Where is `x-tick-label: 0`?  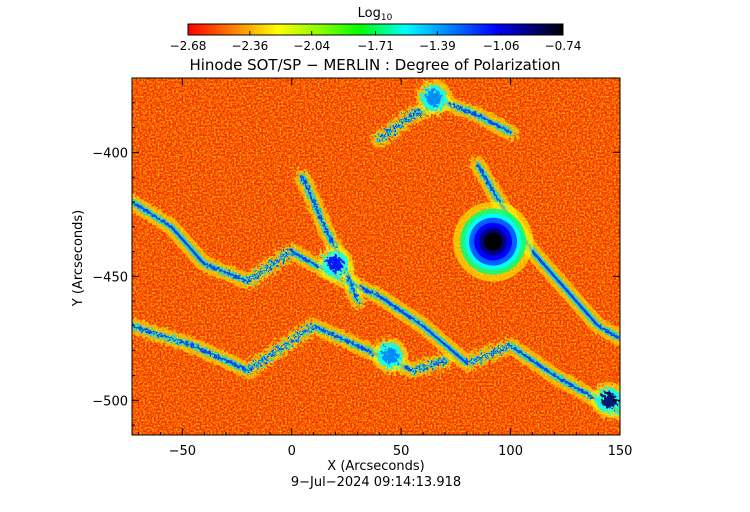 x-tick-label: 0 is located at coordinates (292, 451).